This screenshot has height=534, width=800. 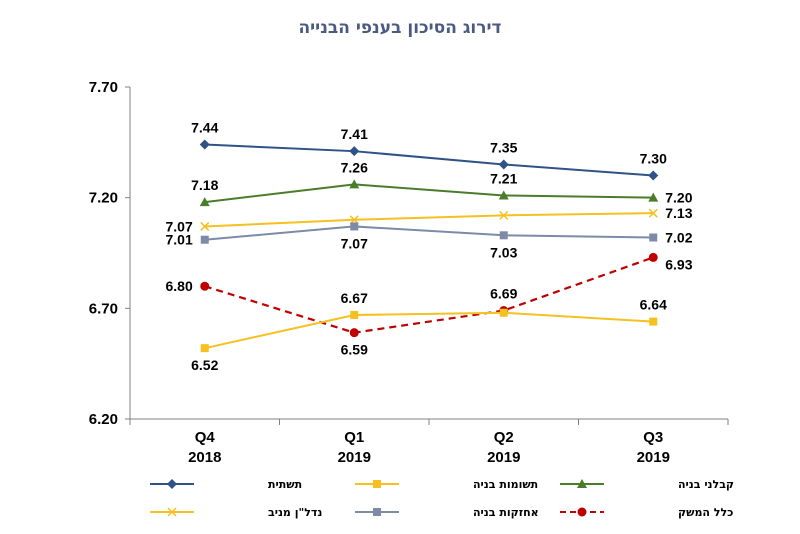 What do you see at coordinates (678, 264) in the screenshot?
I see `data-label: 6.93` at bounding box center [678, 264].